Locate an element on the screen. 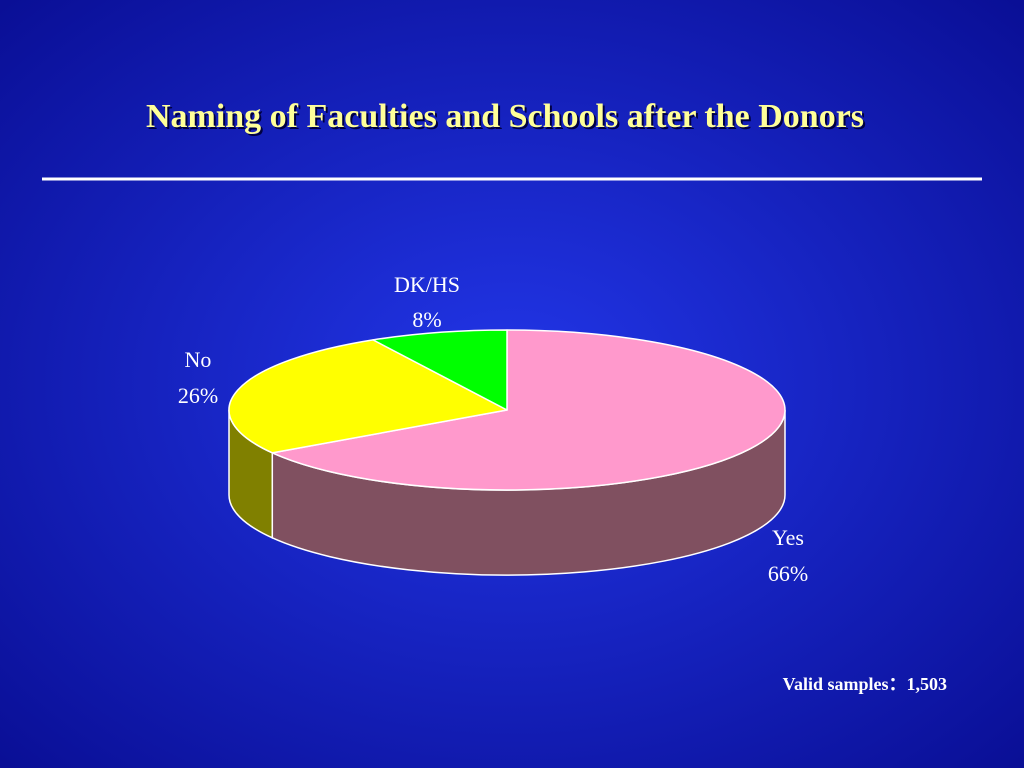  value-label: 26% is located at coordinates (198, 395).